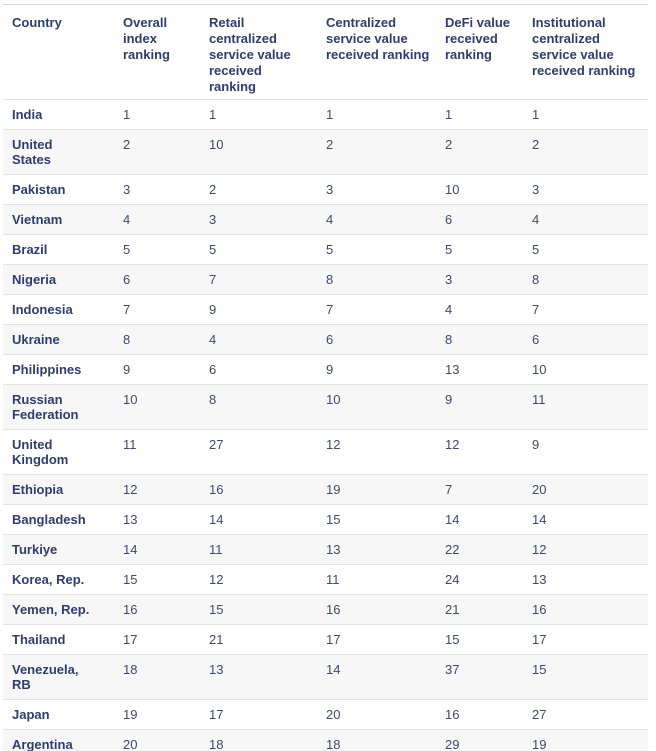 The height and width of the screenshot is (751, 656). What do you see at coordinates (58, 249) in the screenshot?
I see `country-cell: Brazil` at bounding box center [58, 249].